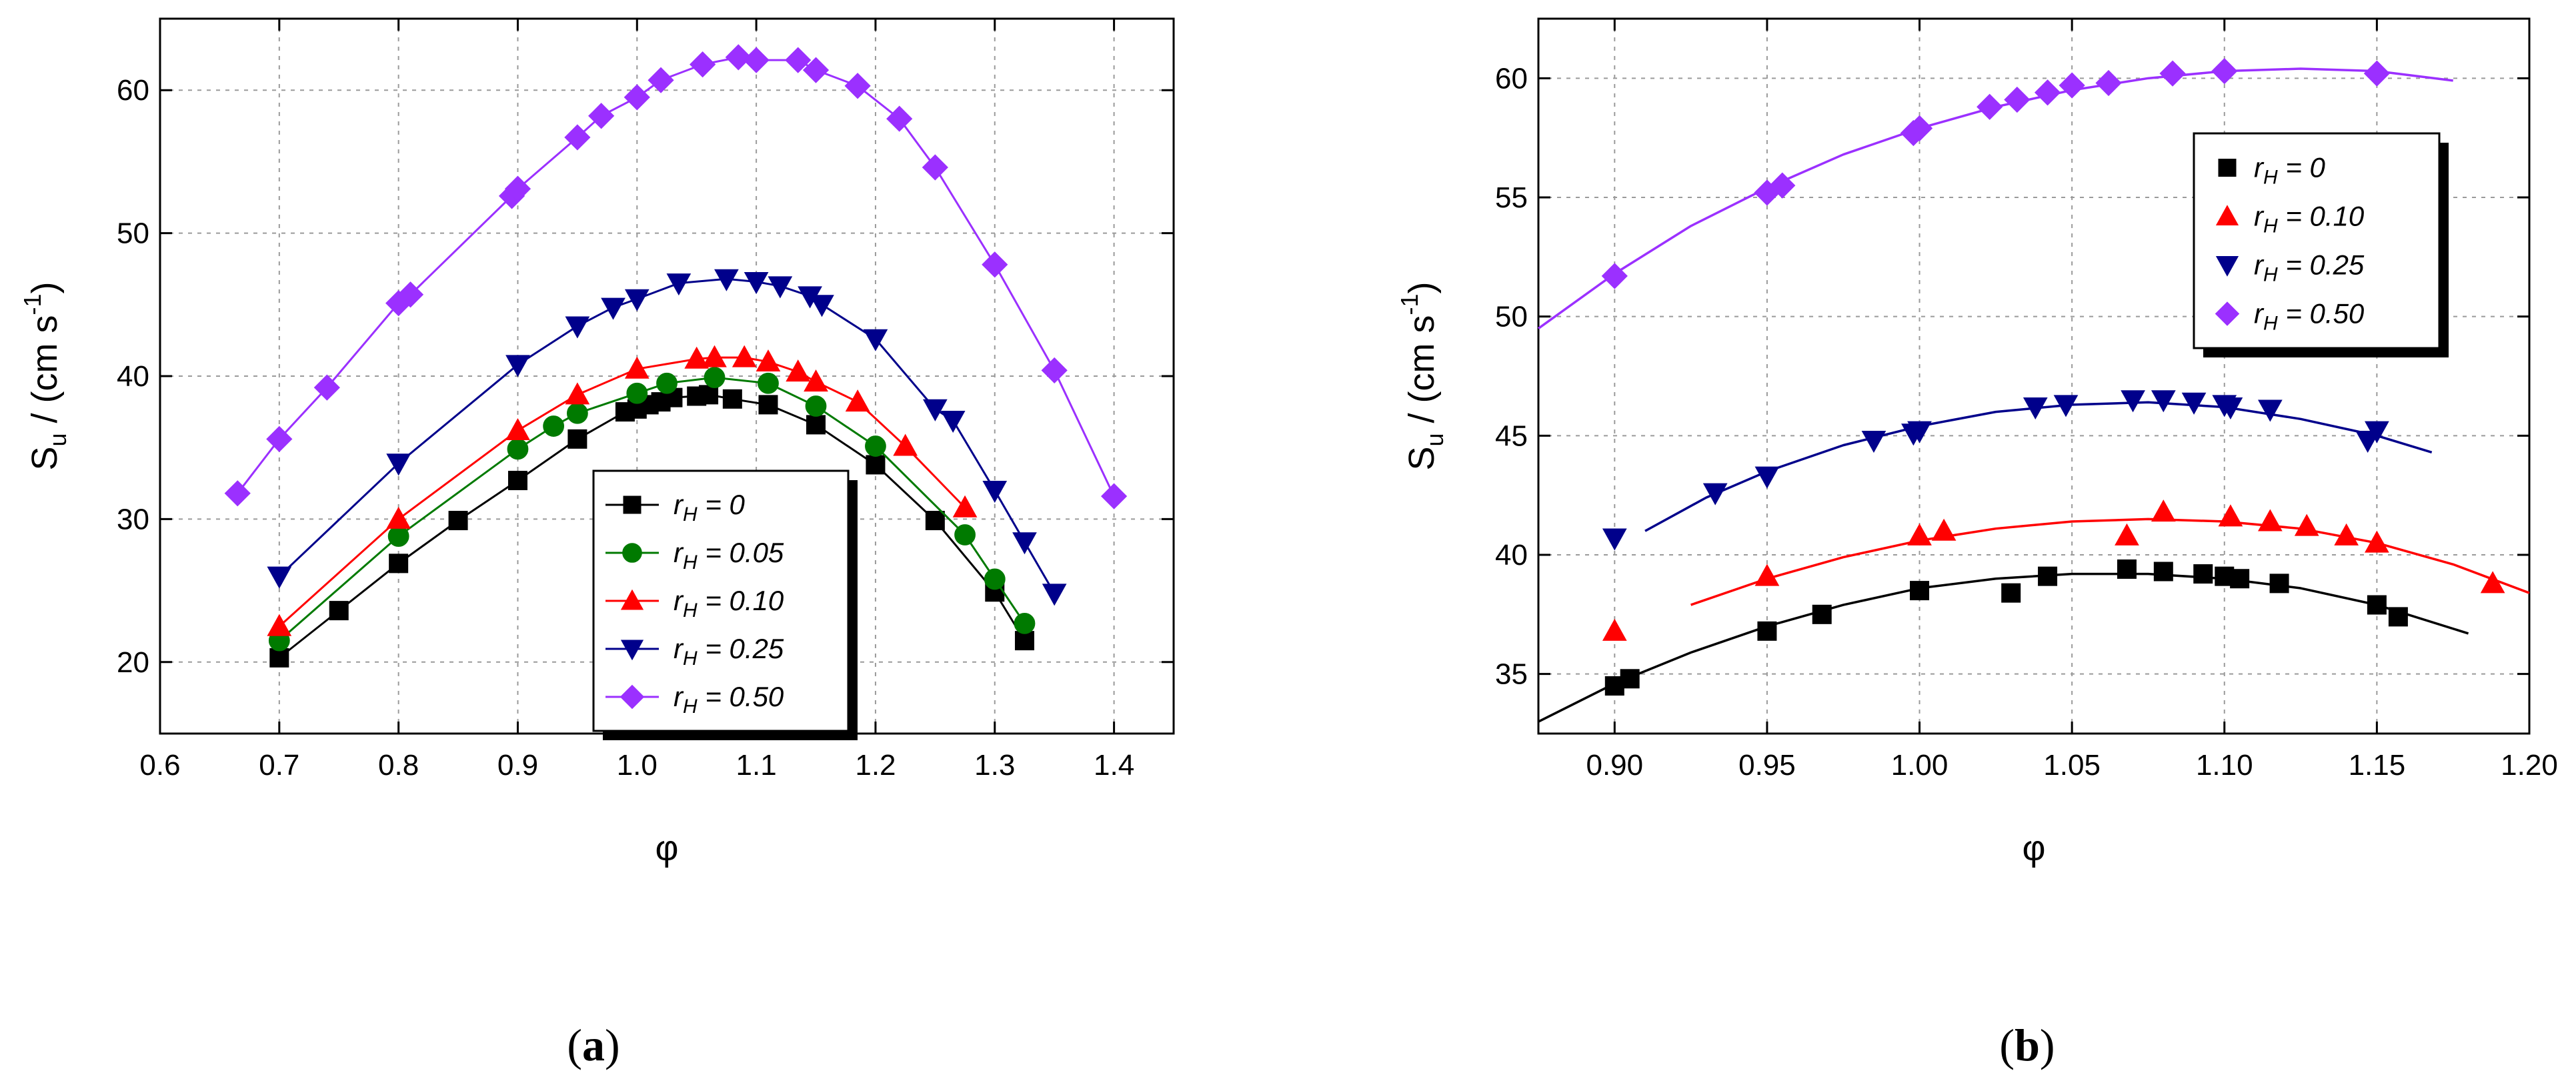 The width and height of the screenshot is (2576, 1083). I want to click on caption-label: a, so click(593, 1045).